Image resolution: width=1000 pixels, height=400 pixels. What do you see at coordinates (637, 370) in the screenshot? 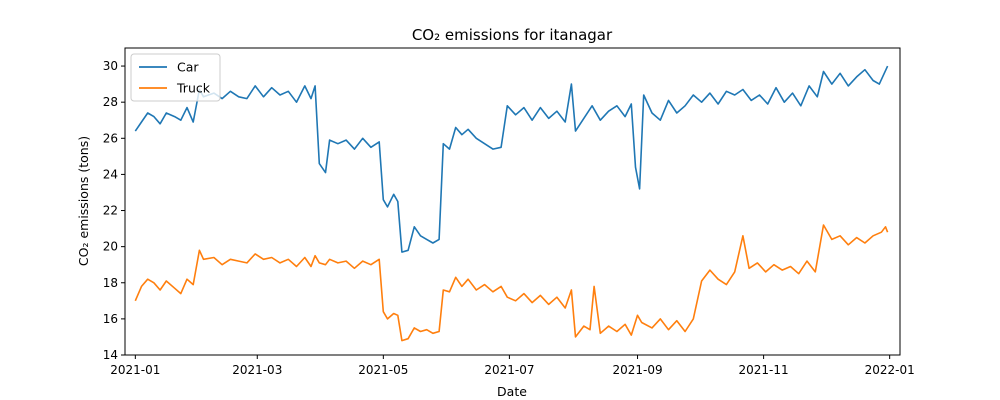
I see `x-tick-label: 2021-09` at bounding box center [637, 370].